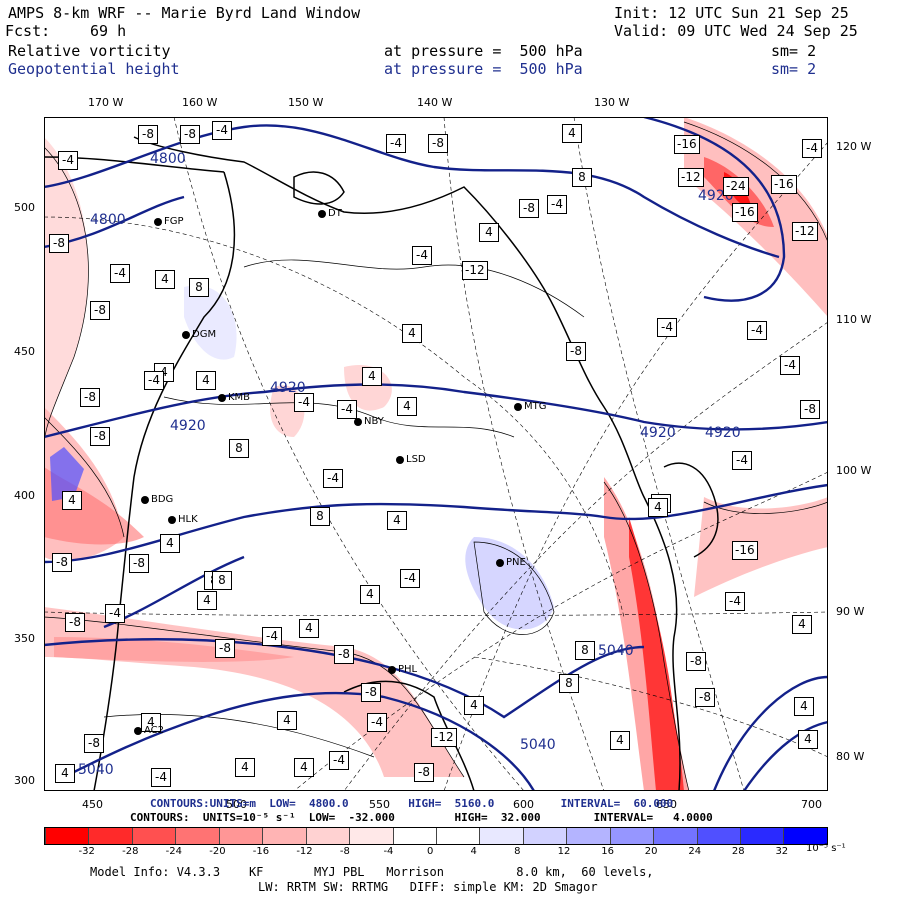  What do you see at coordinates (516, 562) in the screenshot?
I see `station-label: PNE` at bounding box center [516, 562].